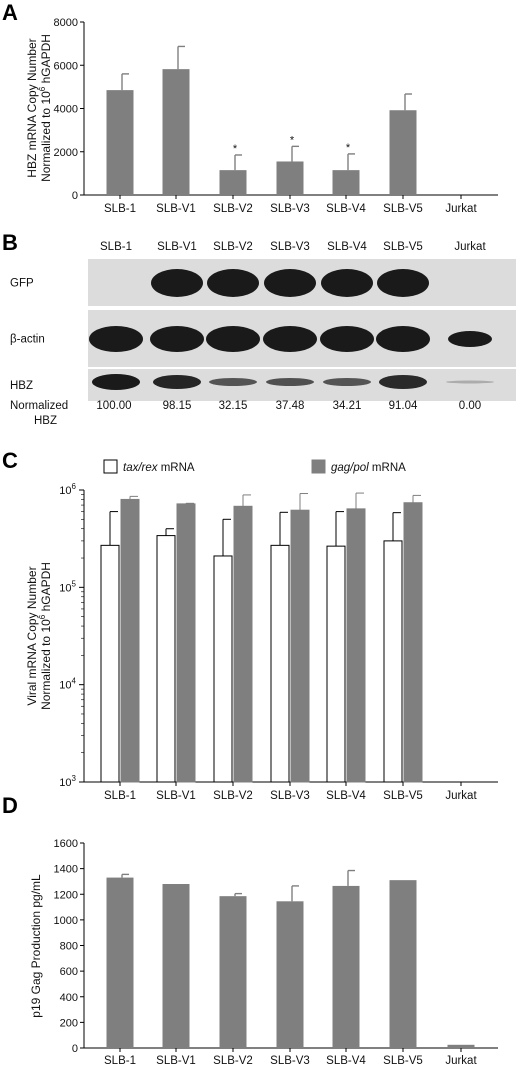  I want to click on y-axis-label-line2: Normalized to 10, so click(46, 664).